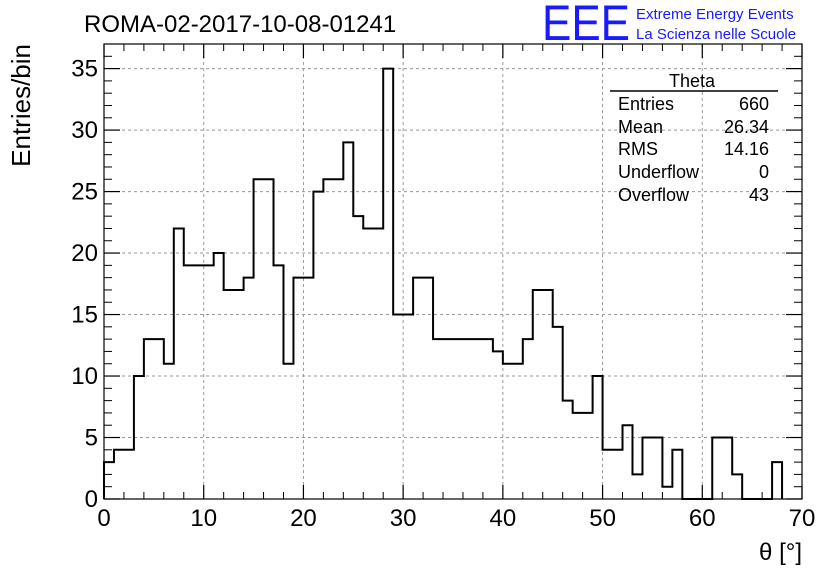 The image size is (836, 572). I want to click on x-tick-label: 60, so click(702, 518).